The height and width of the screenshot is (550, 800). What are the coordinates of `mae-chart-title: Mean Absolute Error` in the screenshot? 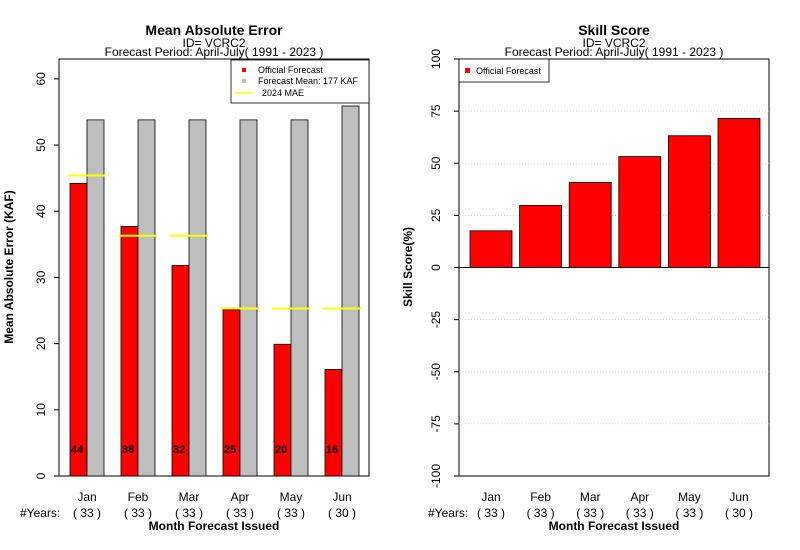 It's located at (214, 30).